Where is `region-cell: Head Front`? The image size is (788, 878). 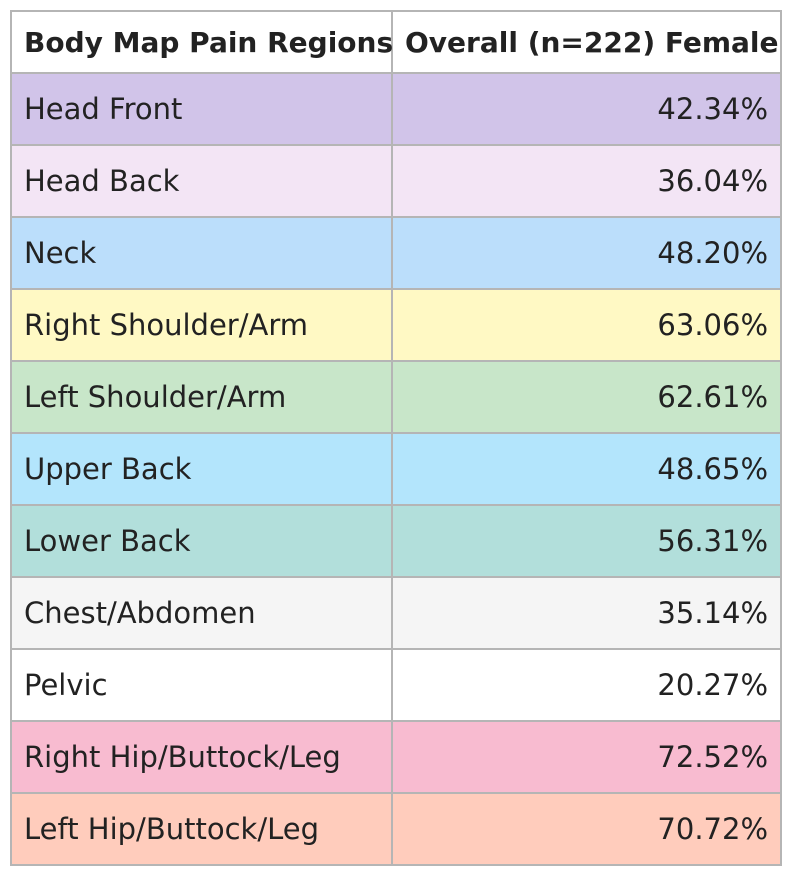
region-cell: Head Front is located at coordinates (201, 109).